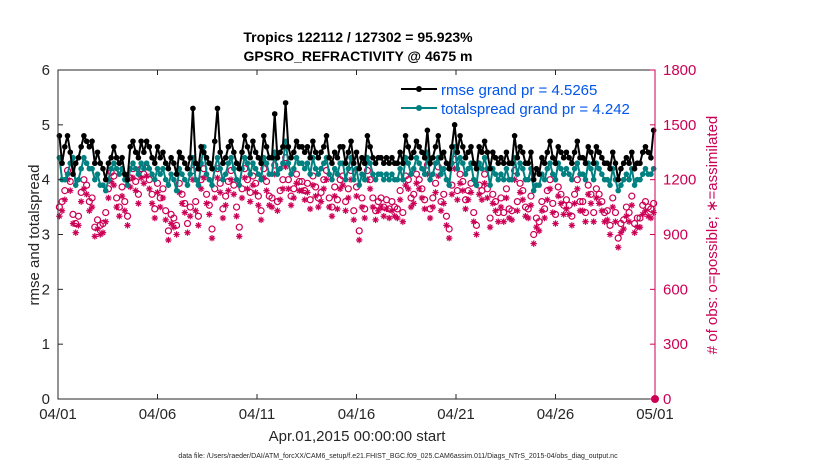 Image resolution: width=830 pixels, height=475 pixels. Describe the element at coordinates (655, 414) in the screenshot. I see `x-tick-label: 05/01` at that location.